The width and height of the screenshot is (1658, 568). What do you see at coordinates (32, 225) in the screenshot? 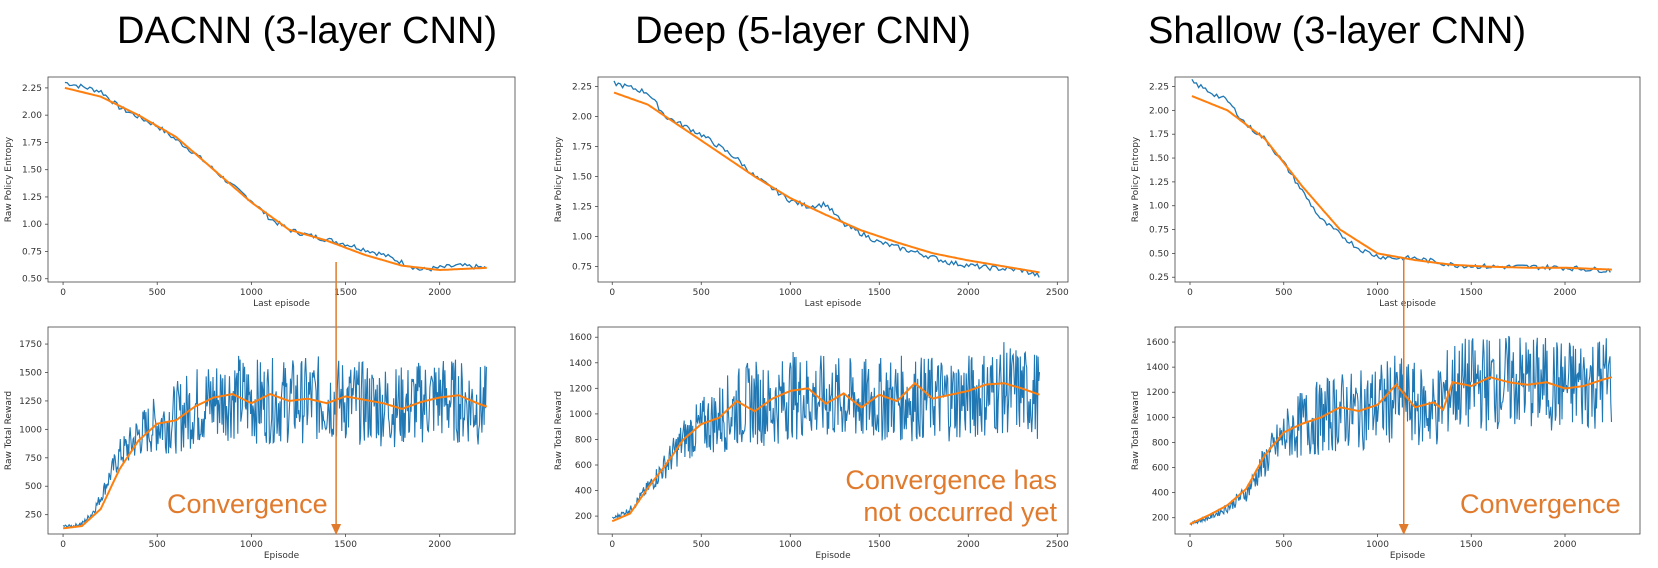
I see `y-tick-label: 1.00` at bounding box center [32, 225].